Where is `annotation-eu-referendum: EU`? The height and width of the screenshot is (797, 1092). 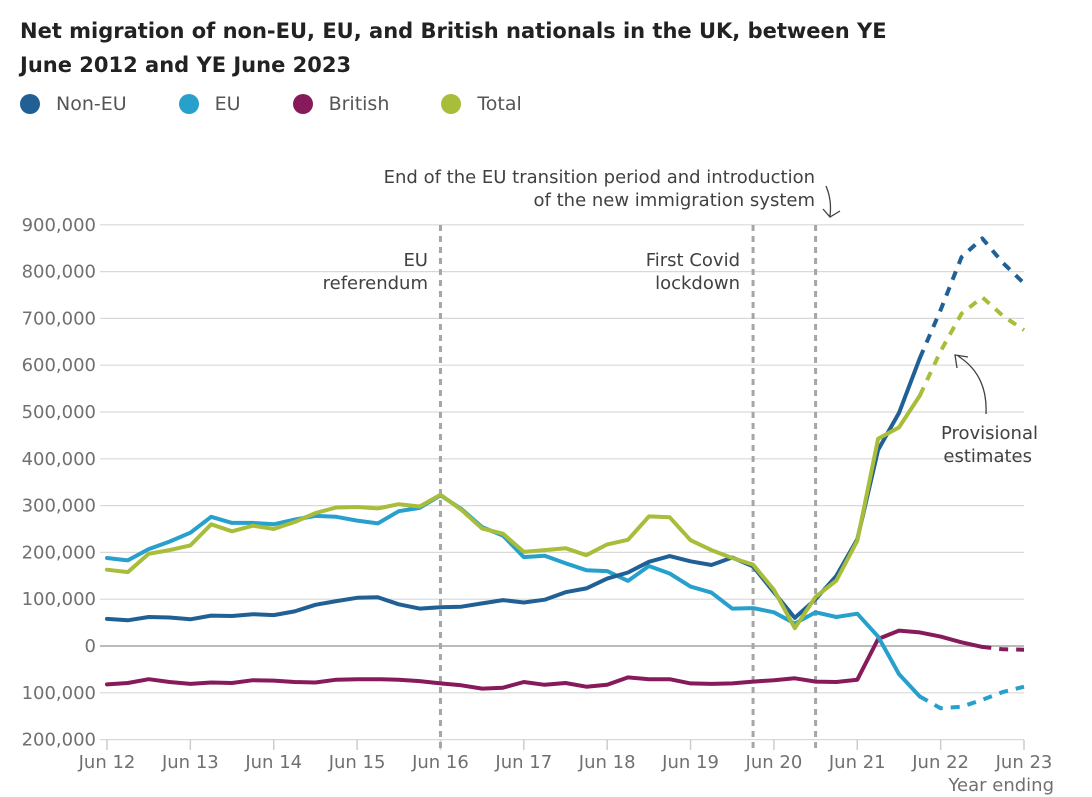
annotation-eu-referendum: EU is located at coordinates (415, 260).